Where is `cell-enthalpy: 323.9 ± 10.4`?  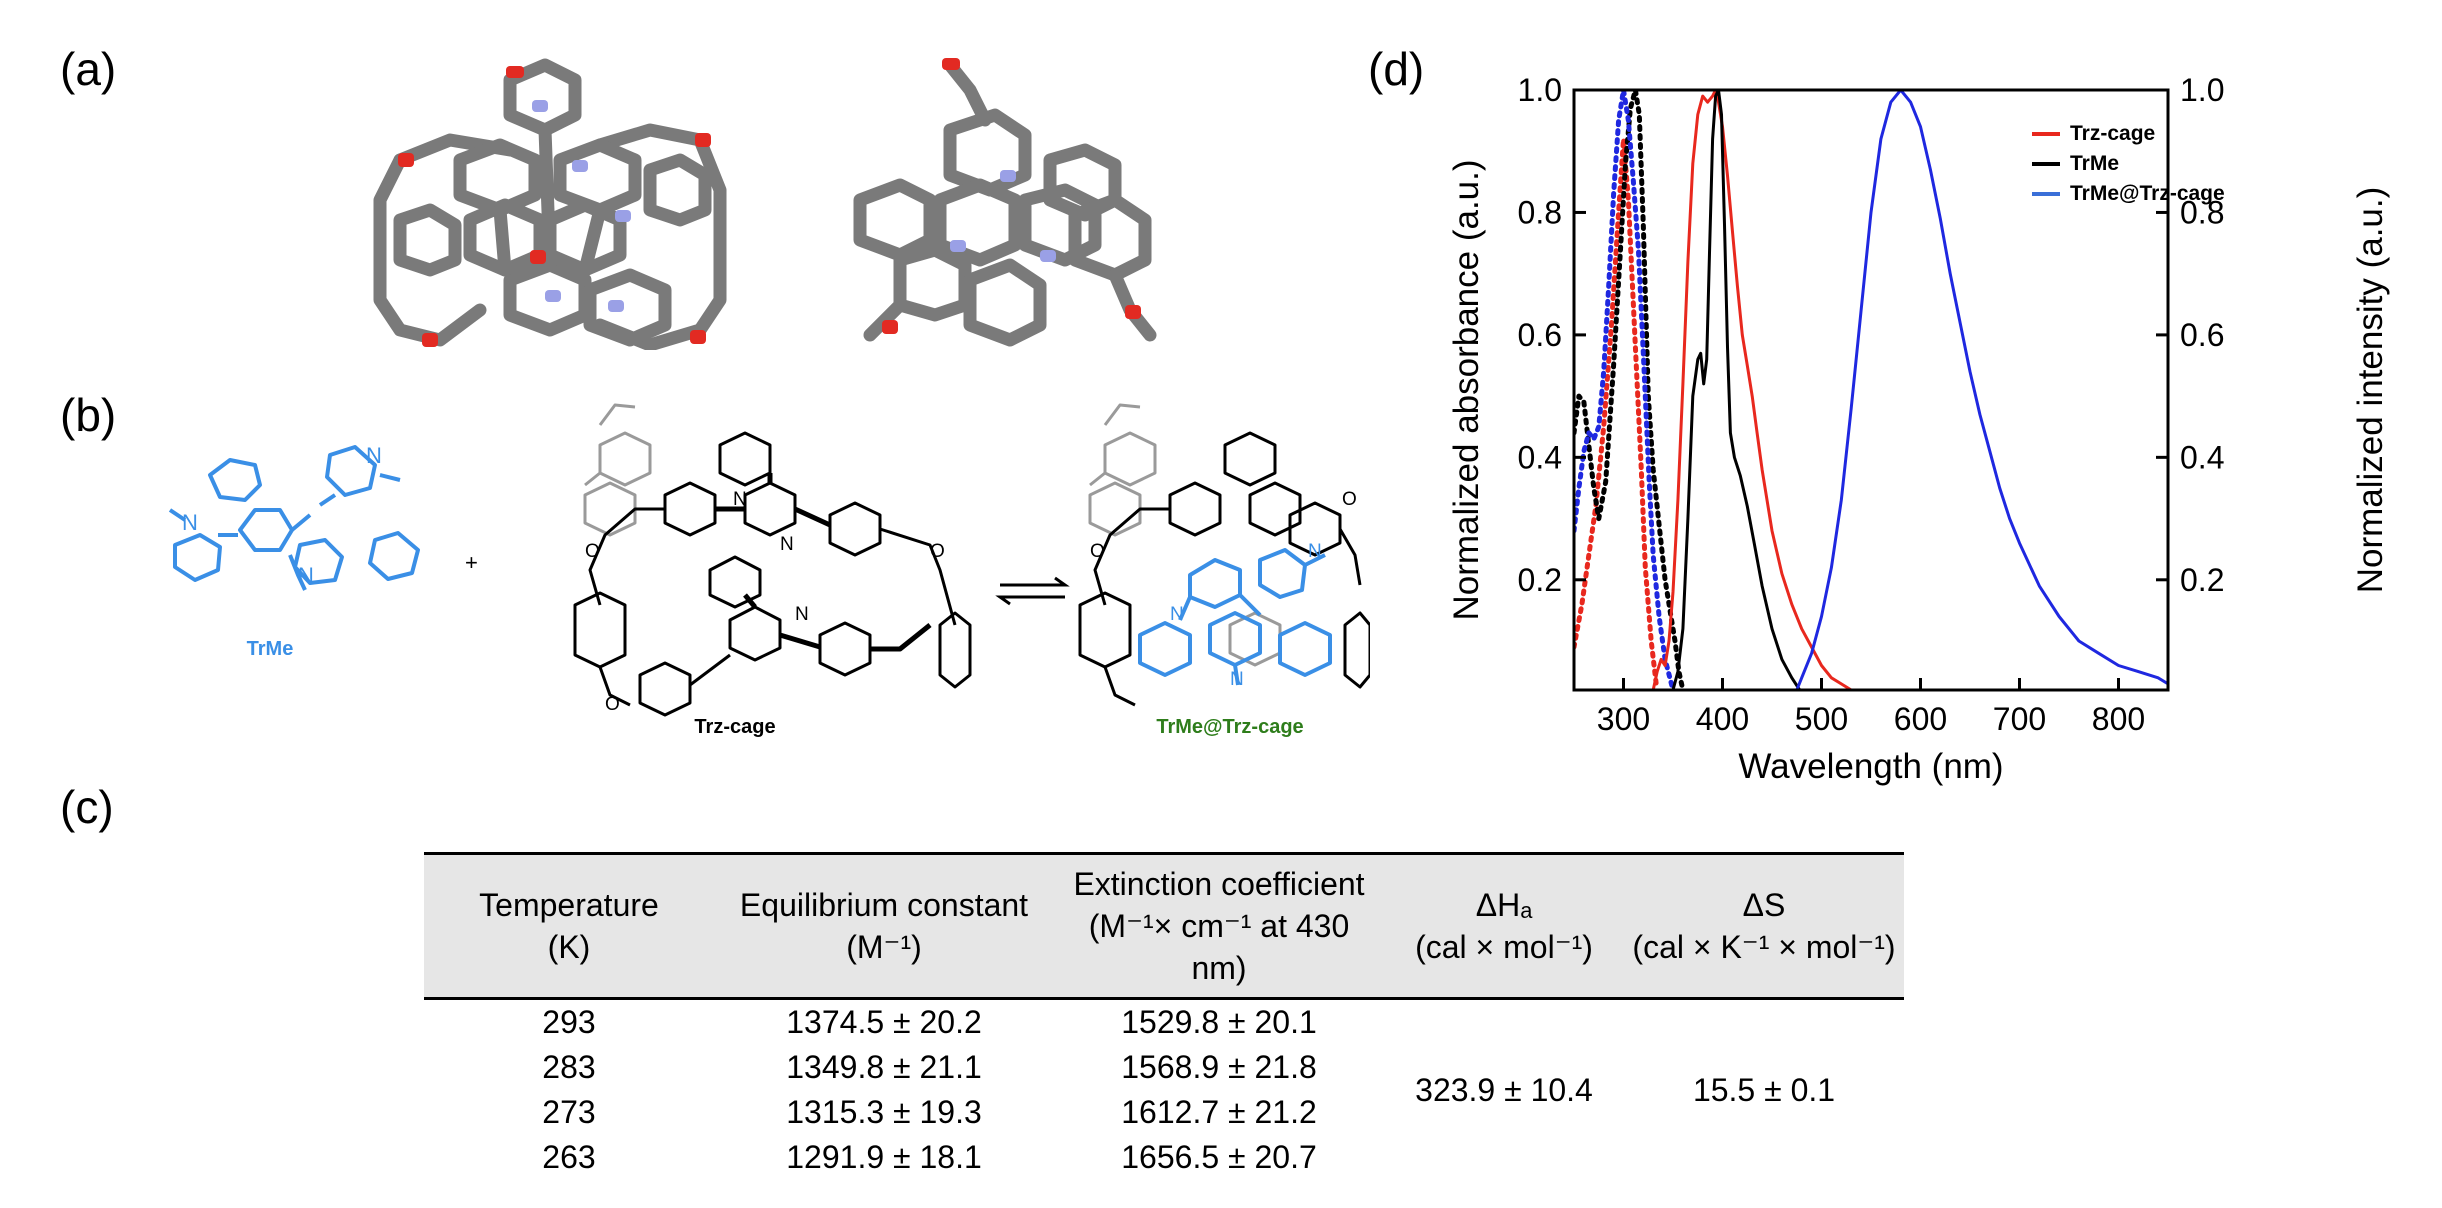 cell-enthalpy: 323.9 ± 10.4 is located at coordinates (1504, 1089).